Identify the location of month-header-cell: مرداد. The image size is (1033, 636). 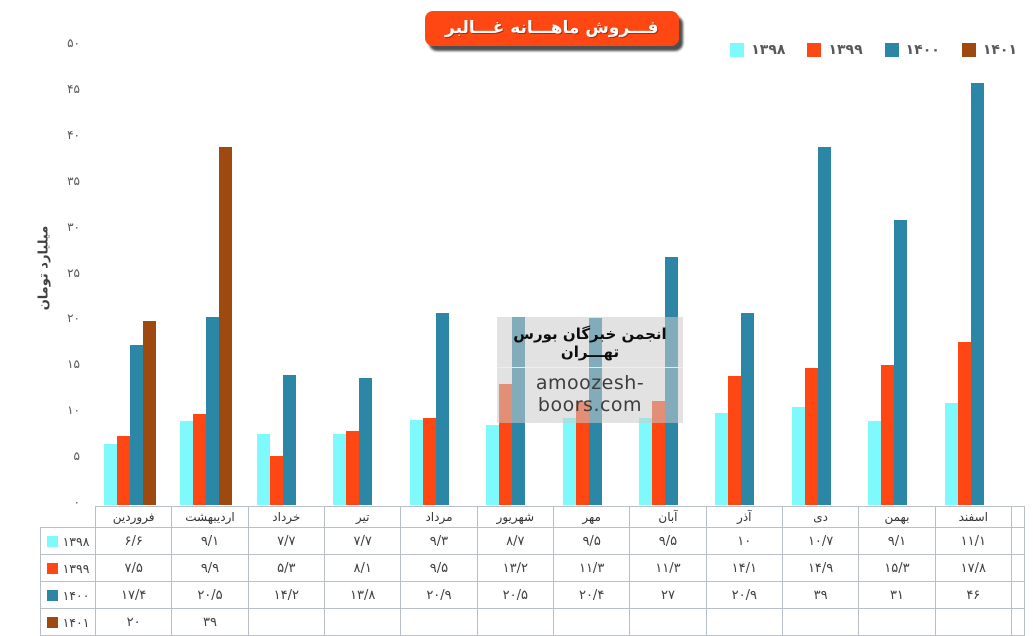
(439, 517).